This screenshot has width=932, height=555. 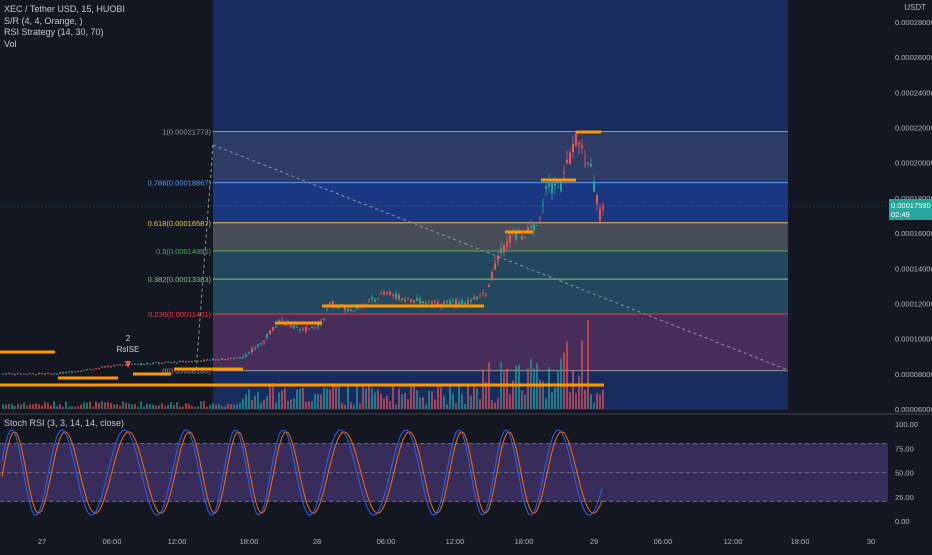 What do you see at coordinates (54, 32) in the screenshot?
I see `rsi-strategy-label: RSI Strategy (14, 30, 70)` at bounding box center [54, 32].